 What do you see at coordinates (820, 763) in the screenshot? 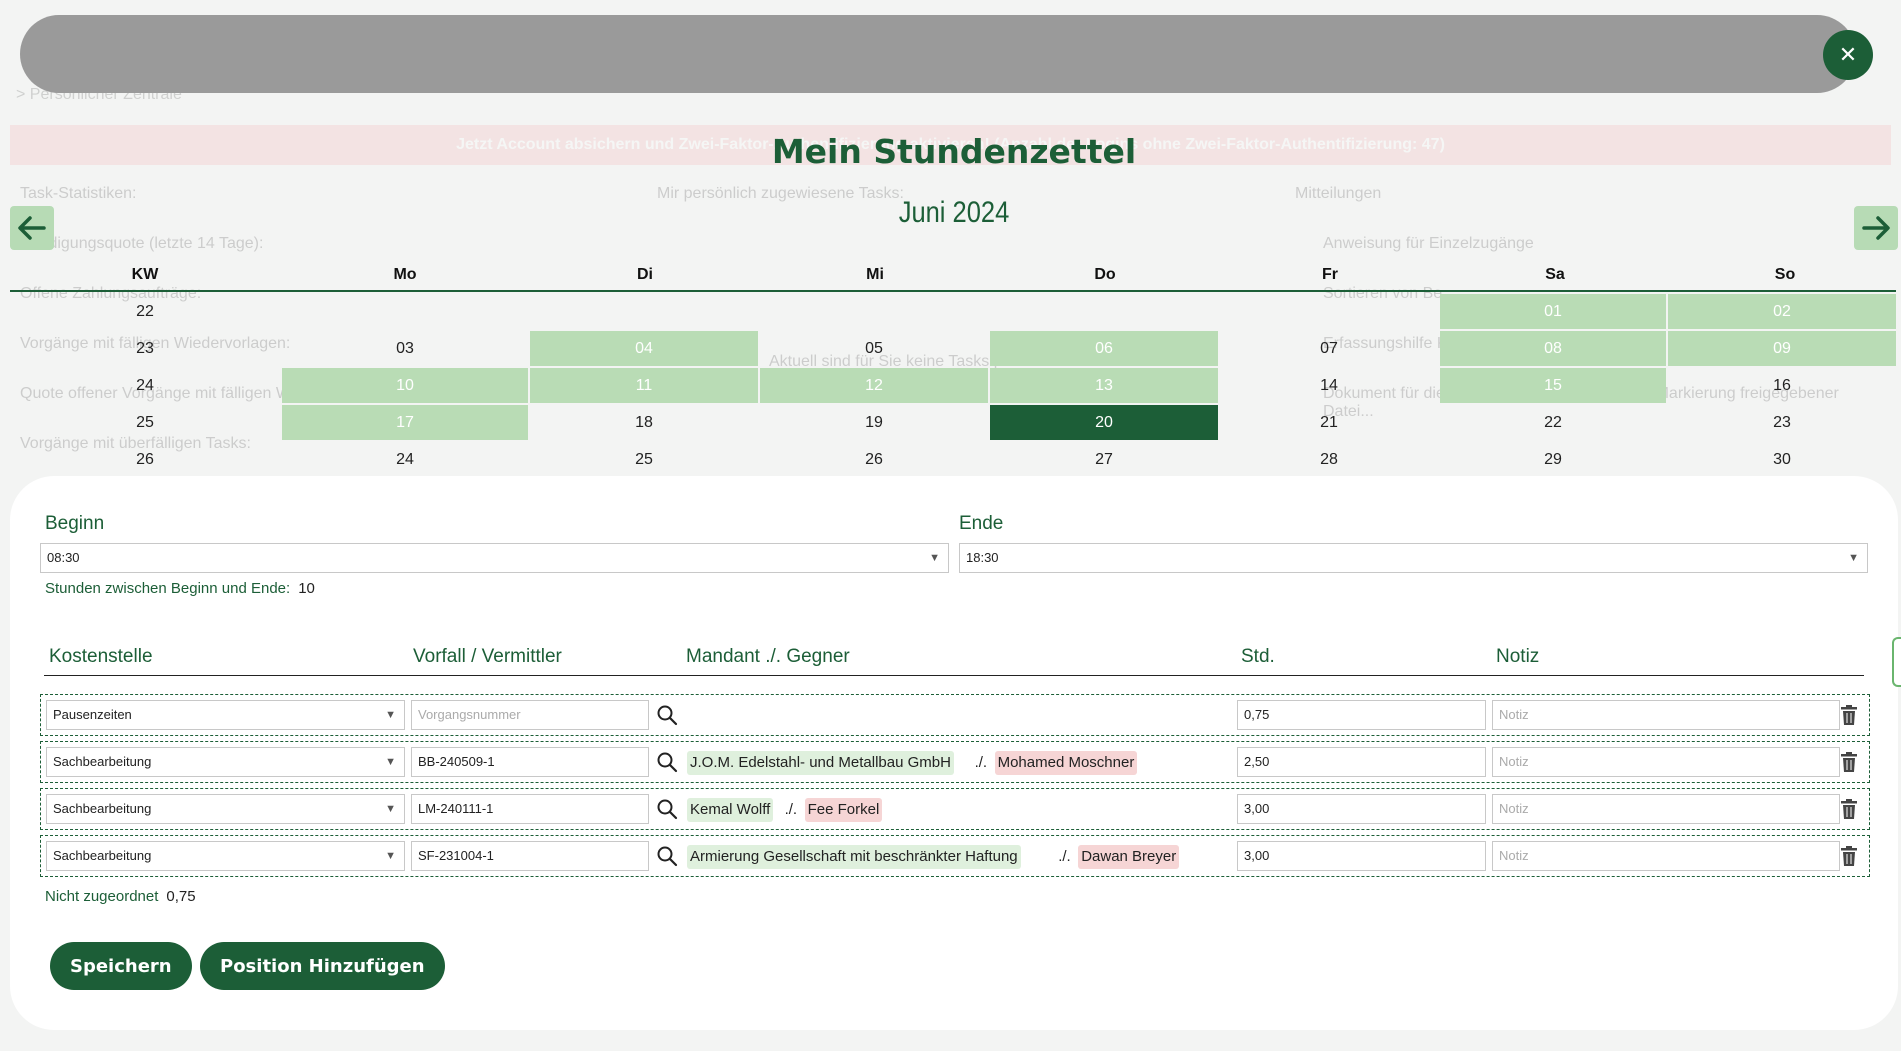
I see `mandant-tag: J.O.M. Edelstahl- und Metallbau GmbH` at bounding box center [820, 763].